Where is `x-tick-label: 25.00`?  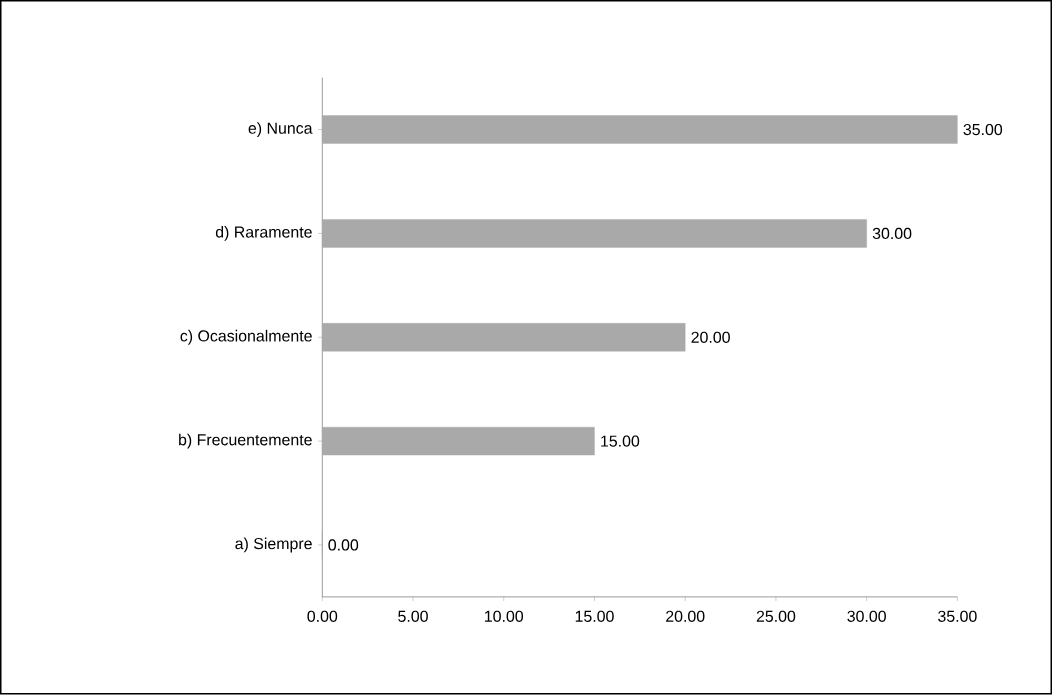
x-tick-label: 25.00 is located at coordinates (776, 616).